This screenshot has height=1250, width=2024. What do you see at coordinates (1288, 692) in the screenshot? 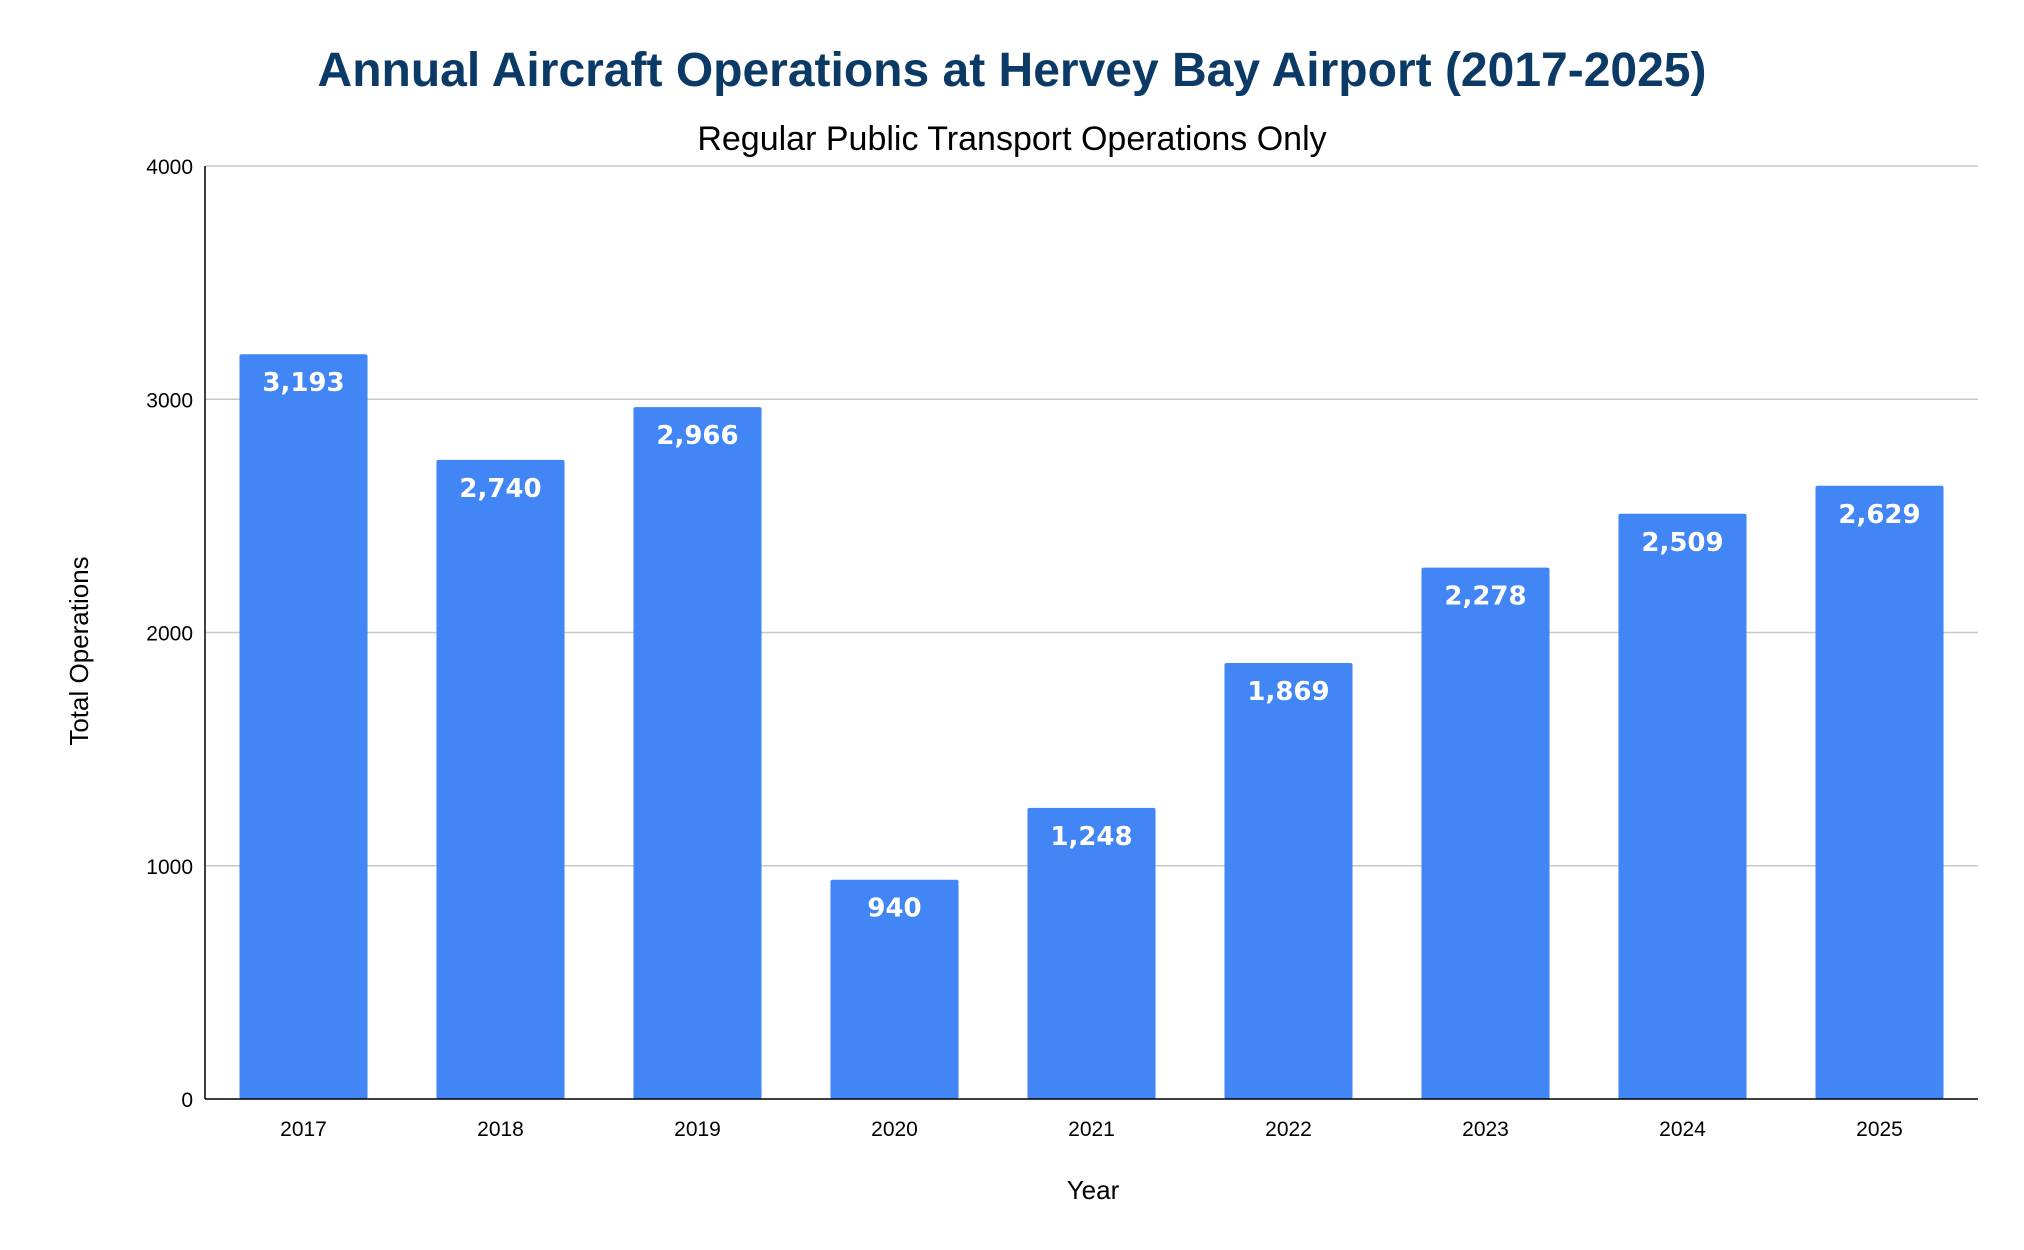
I see `data-label-2022: 1,869` at bounding box center [1288, 692].